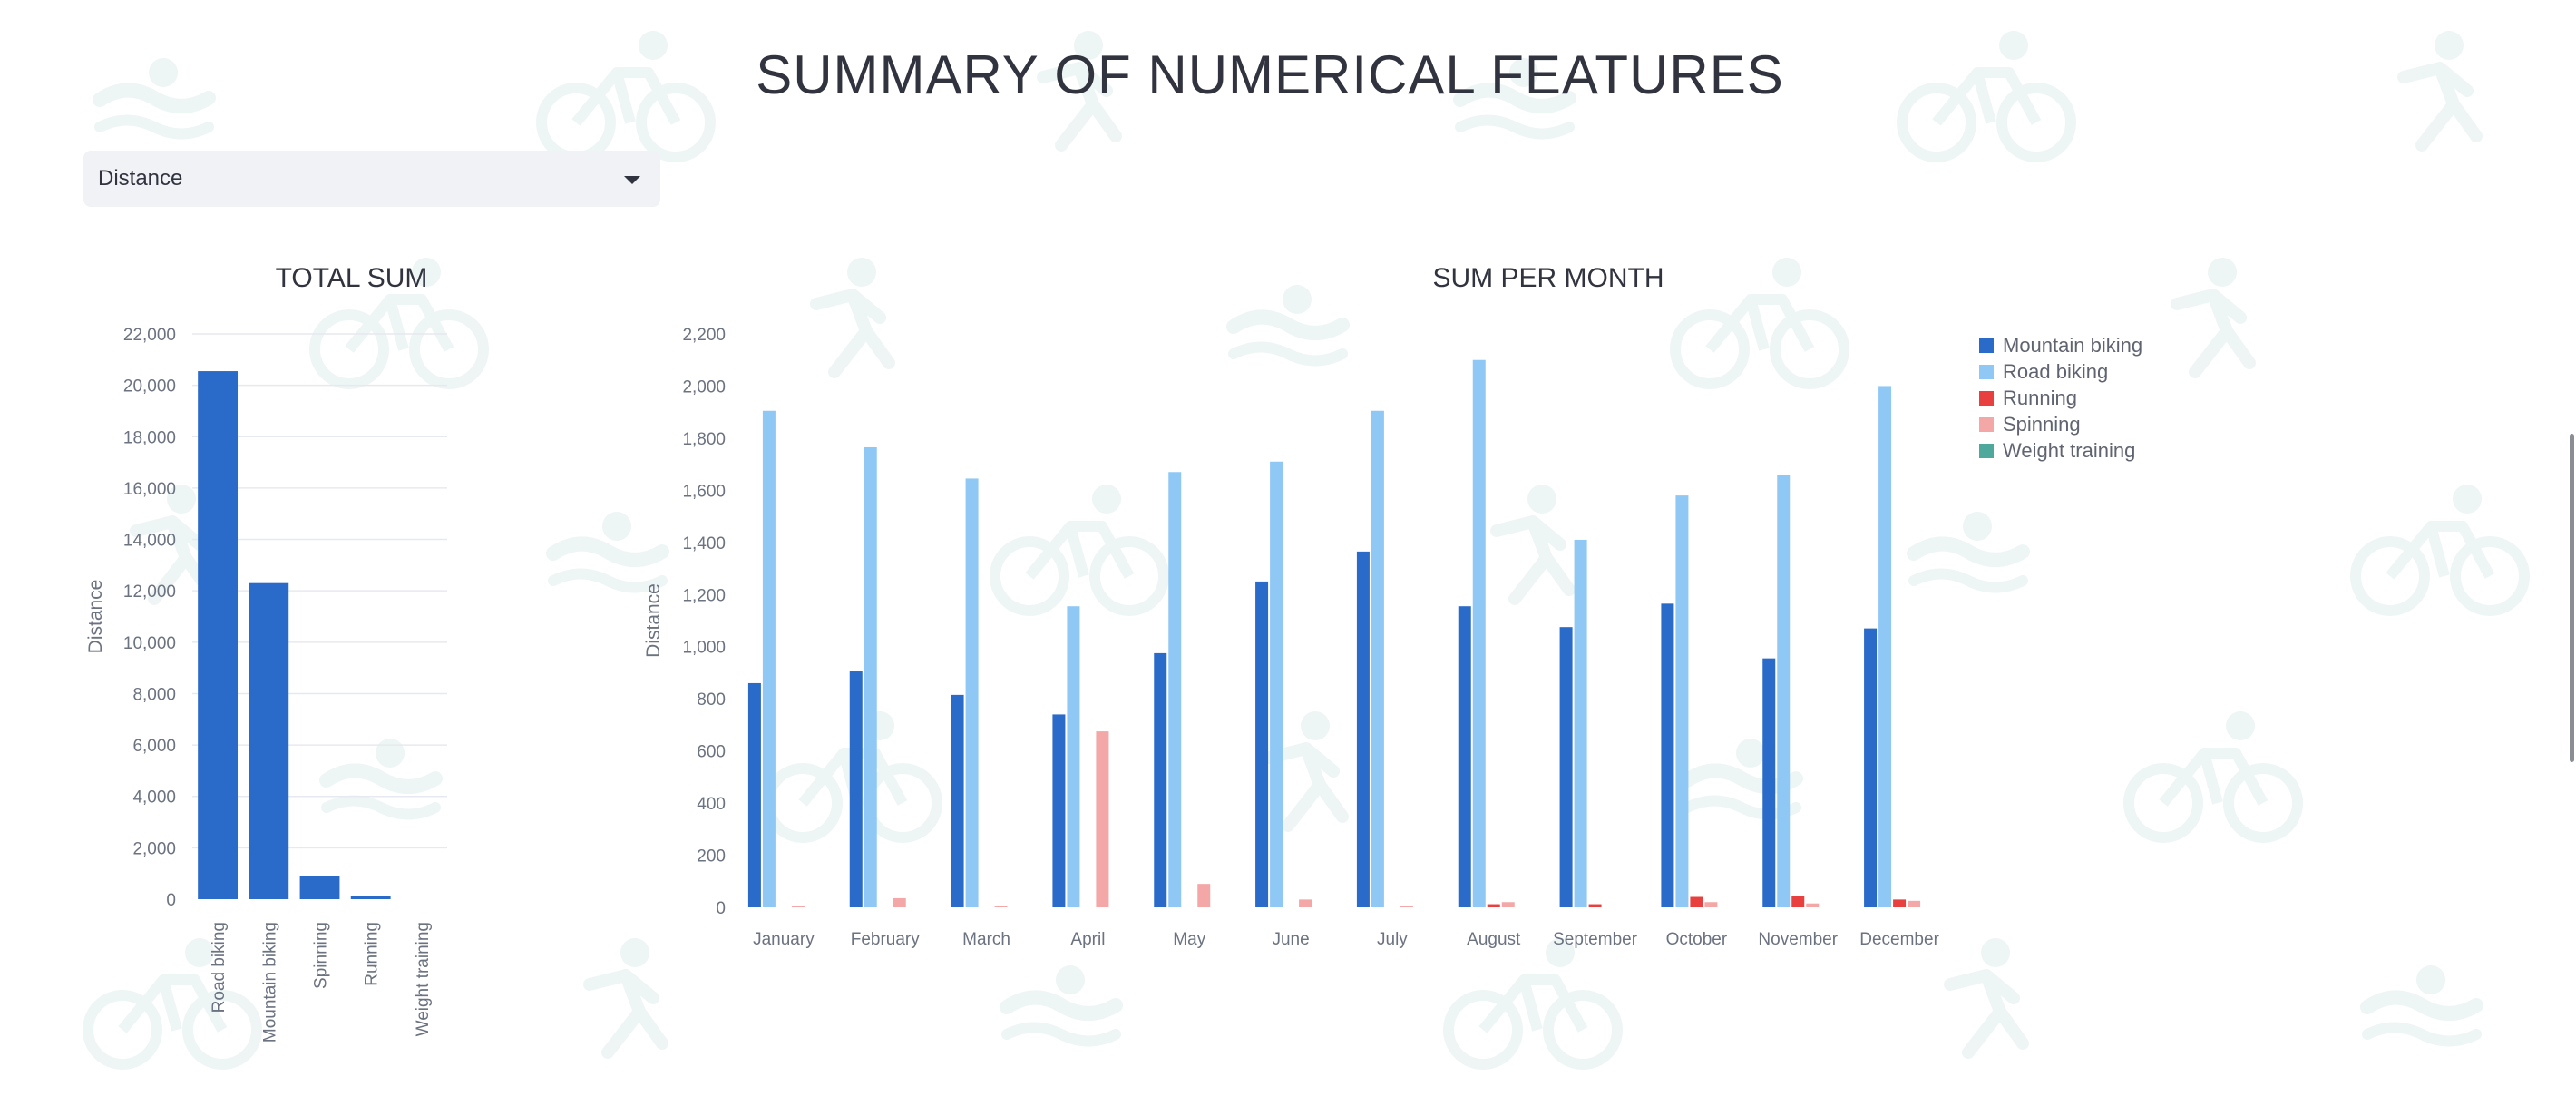 This screenshot has height=1116, width=2576. What do you see at coordinates (1175, 689) in the screenshot?
I see `bar-road-biking-may` at bounding box center [1175, 689].